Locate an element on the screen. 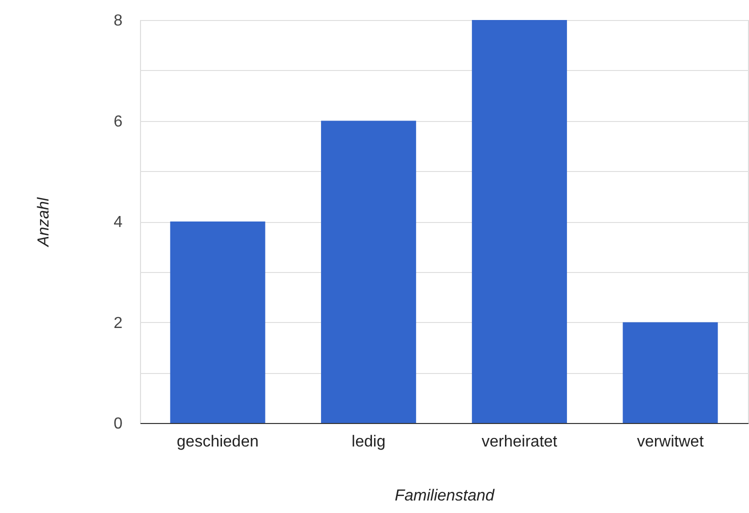 This screenshot has height=513, width=749. y-tick-label: 2 is located at coordinates (118, 323).